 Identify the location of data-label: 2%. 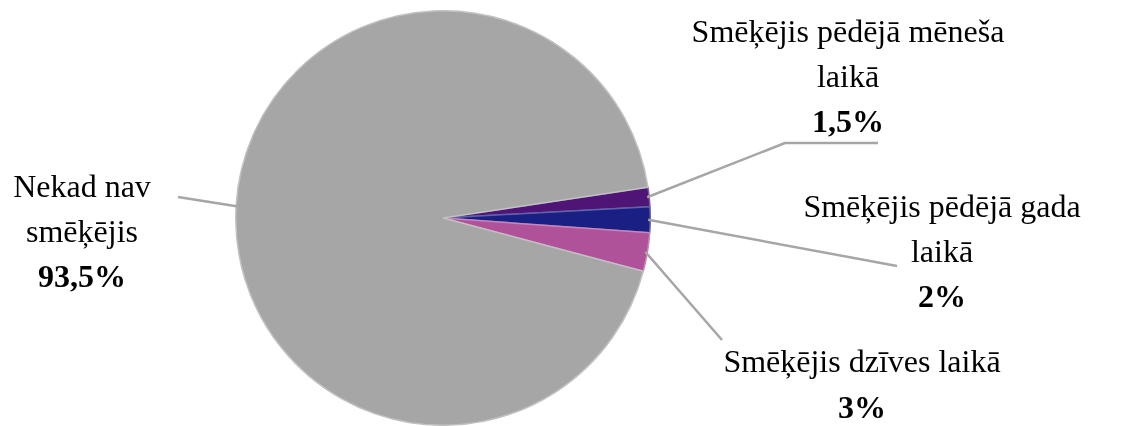
(942, 296).